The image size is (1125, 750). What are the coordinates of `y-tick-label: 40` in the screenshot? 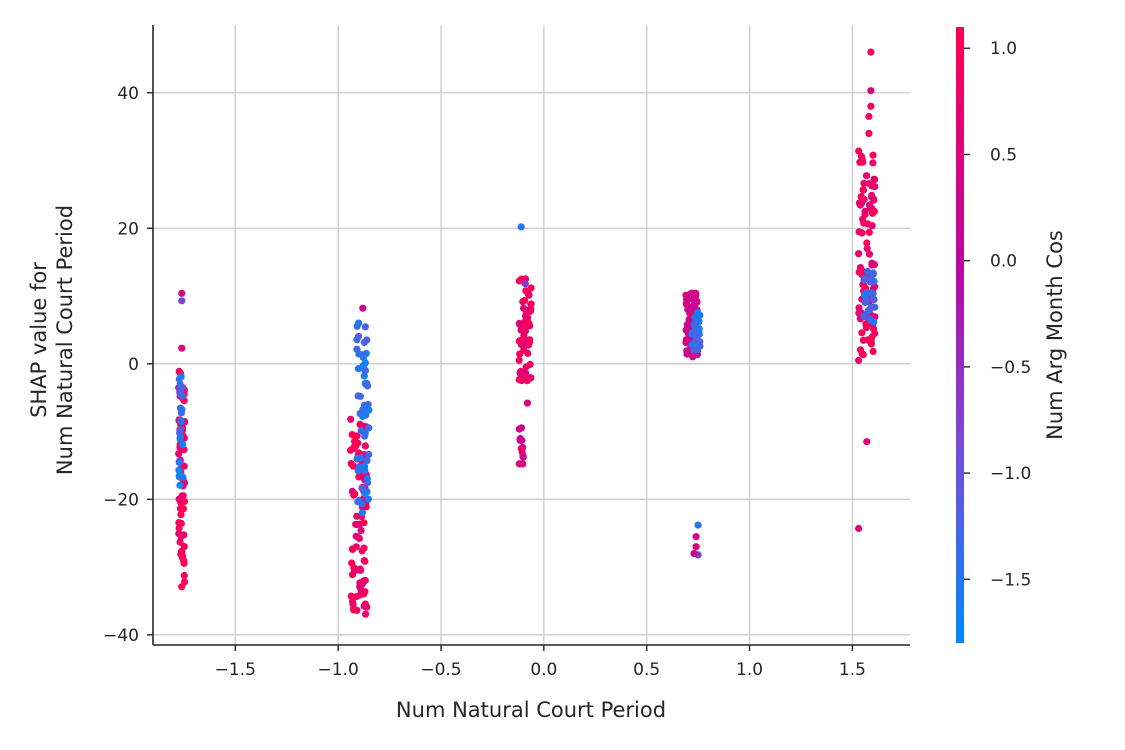 It's located at (128, 94).